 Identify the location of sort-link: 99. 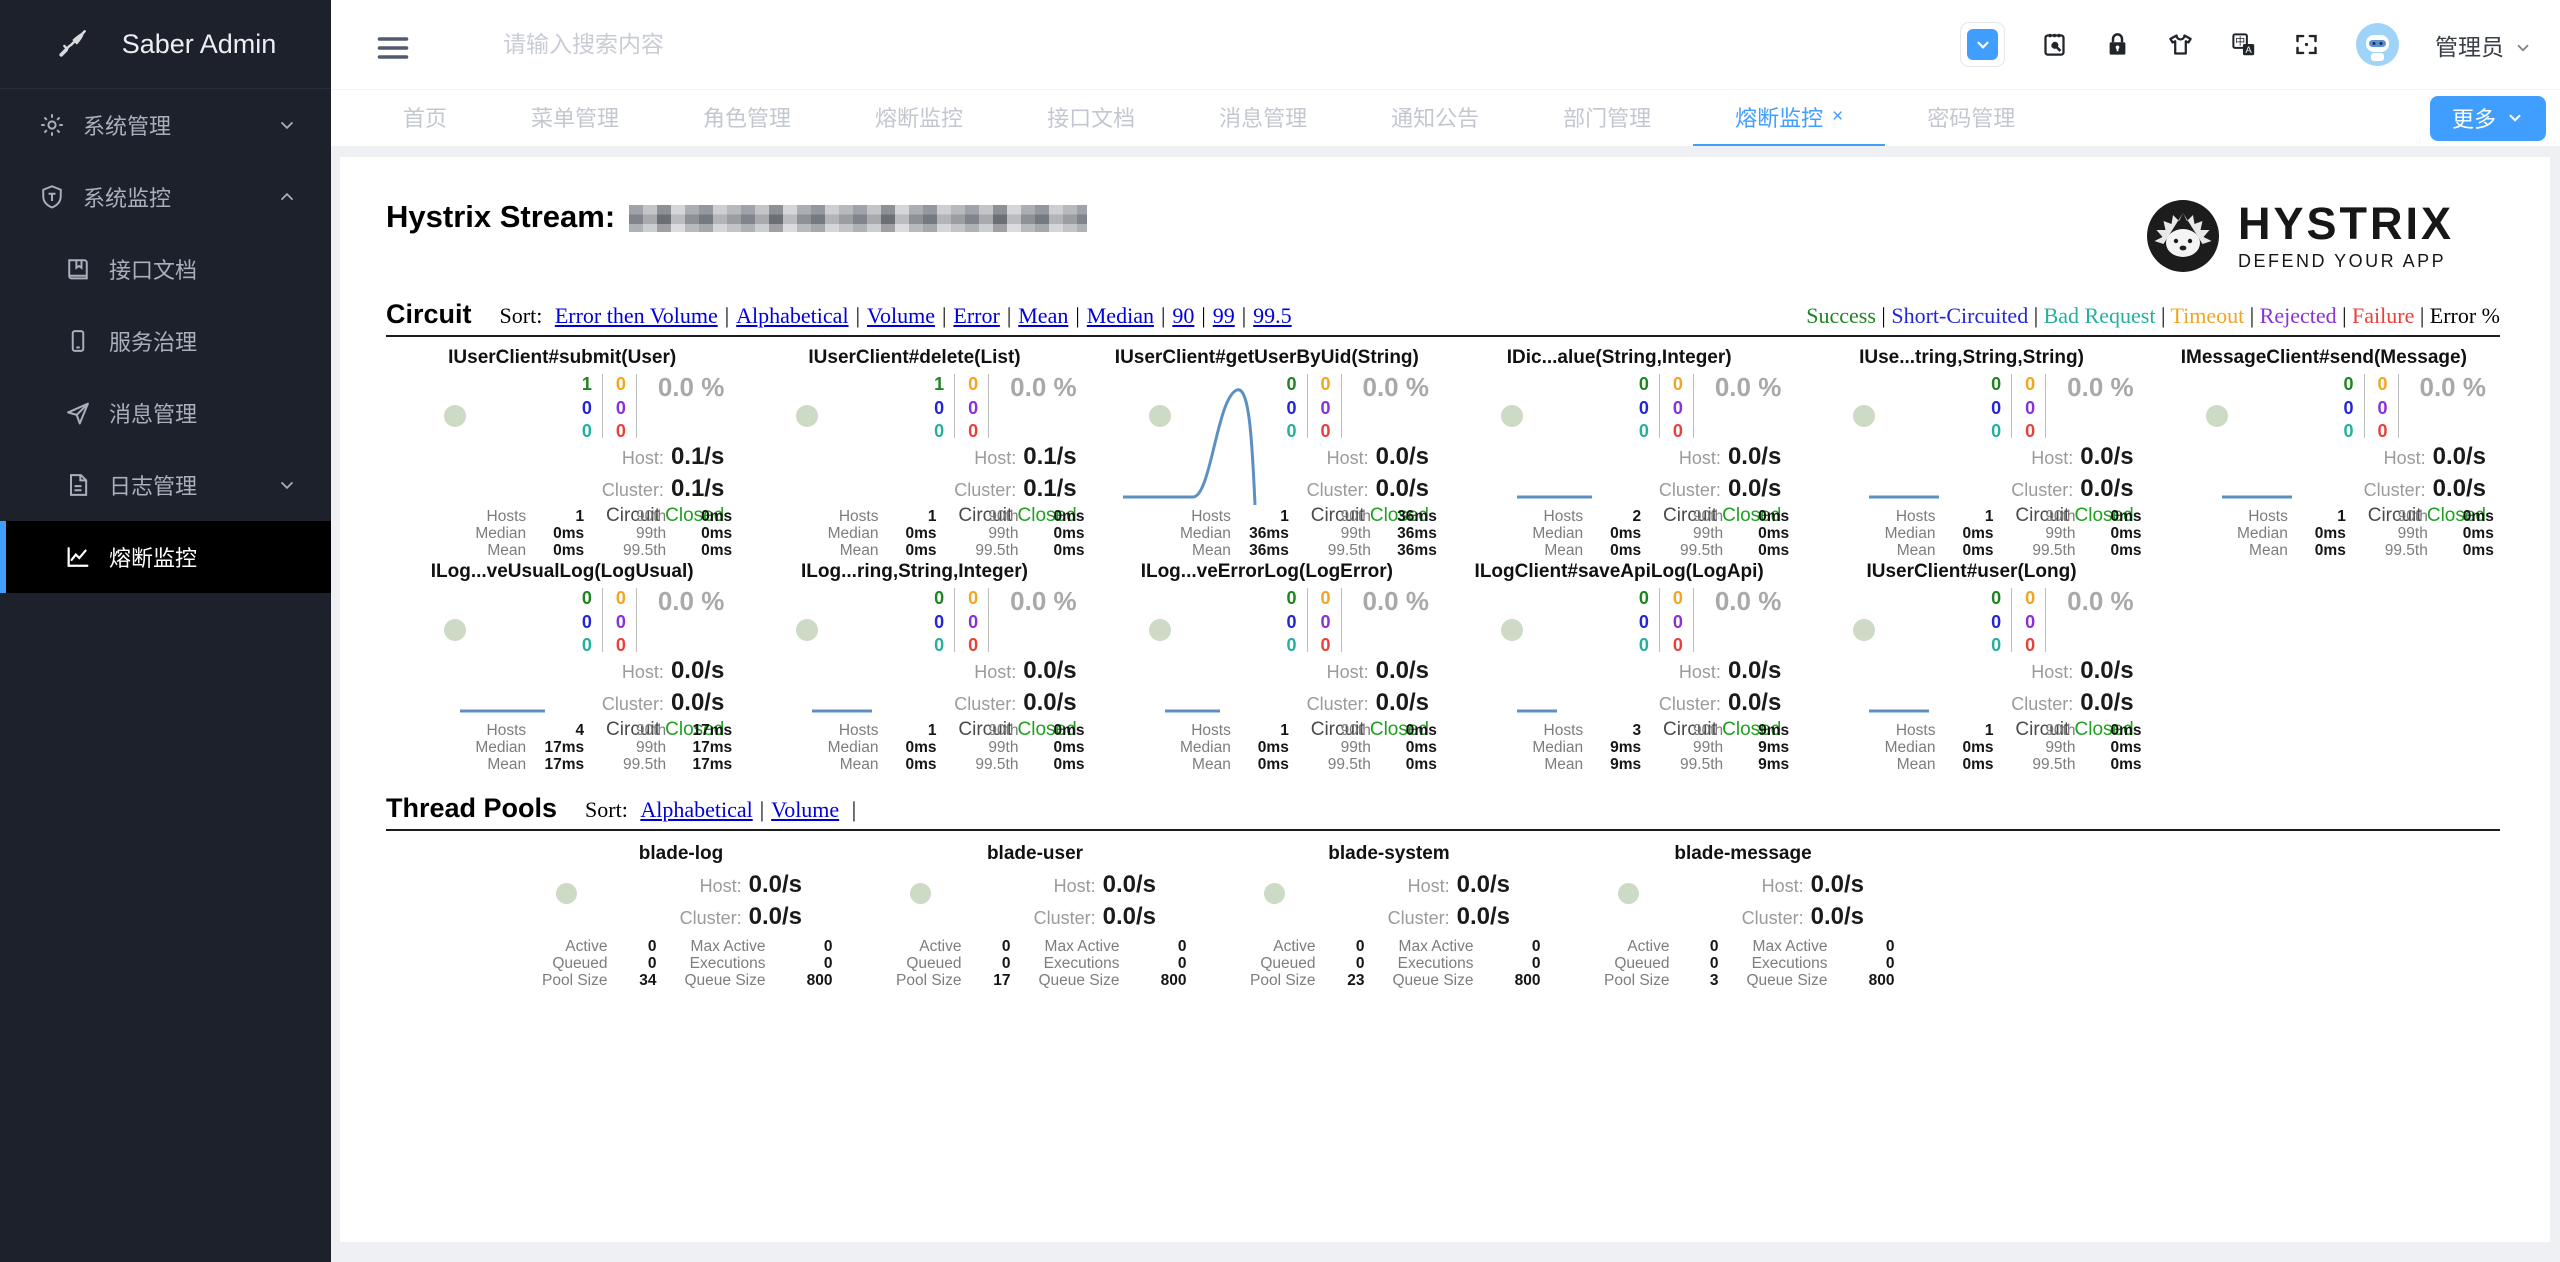
(1223, 315).